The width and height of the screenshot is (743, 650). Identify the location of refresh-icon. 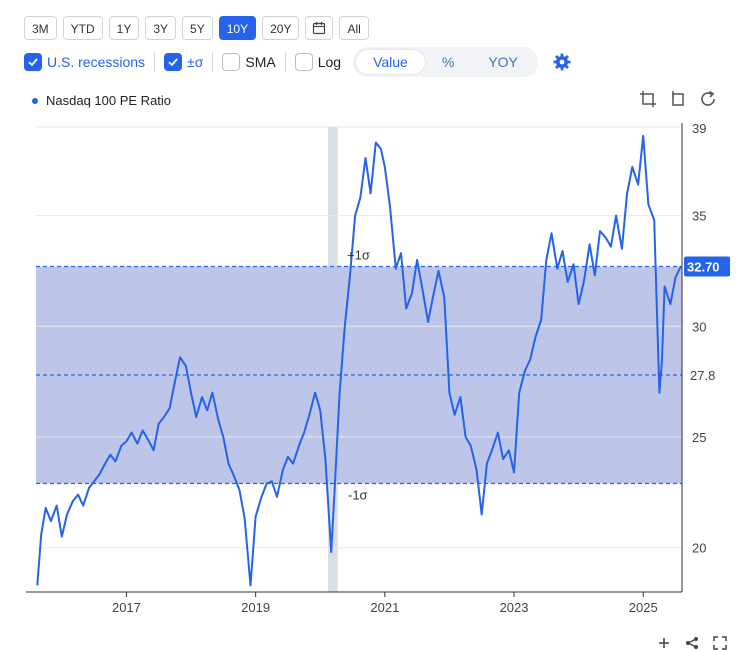
(708, 99).